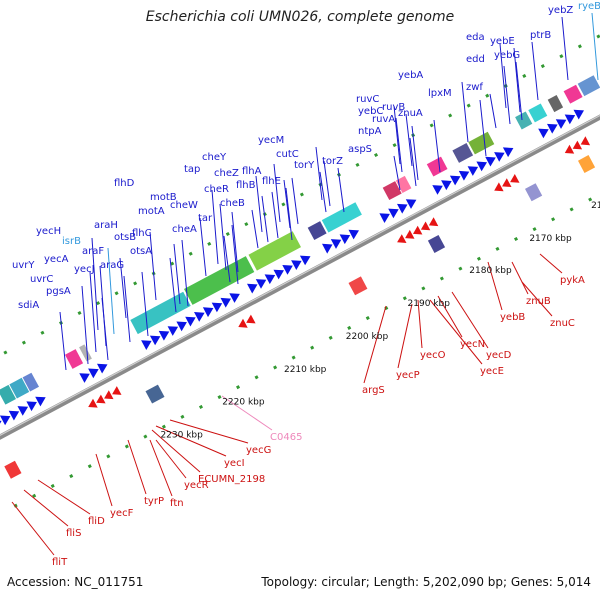  What do you see at coordinates (64, 497) in the screenshot?
I see `connector-flid` at bounding box center [64, 497].